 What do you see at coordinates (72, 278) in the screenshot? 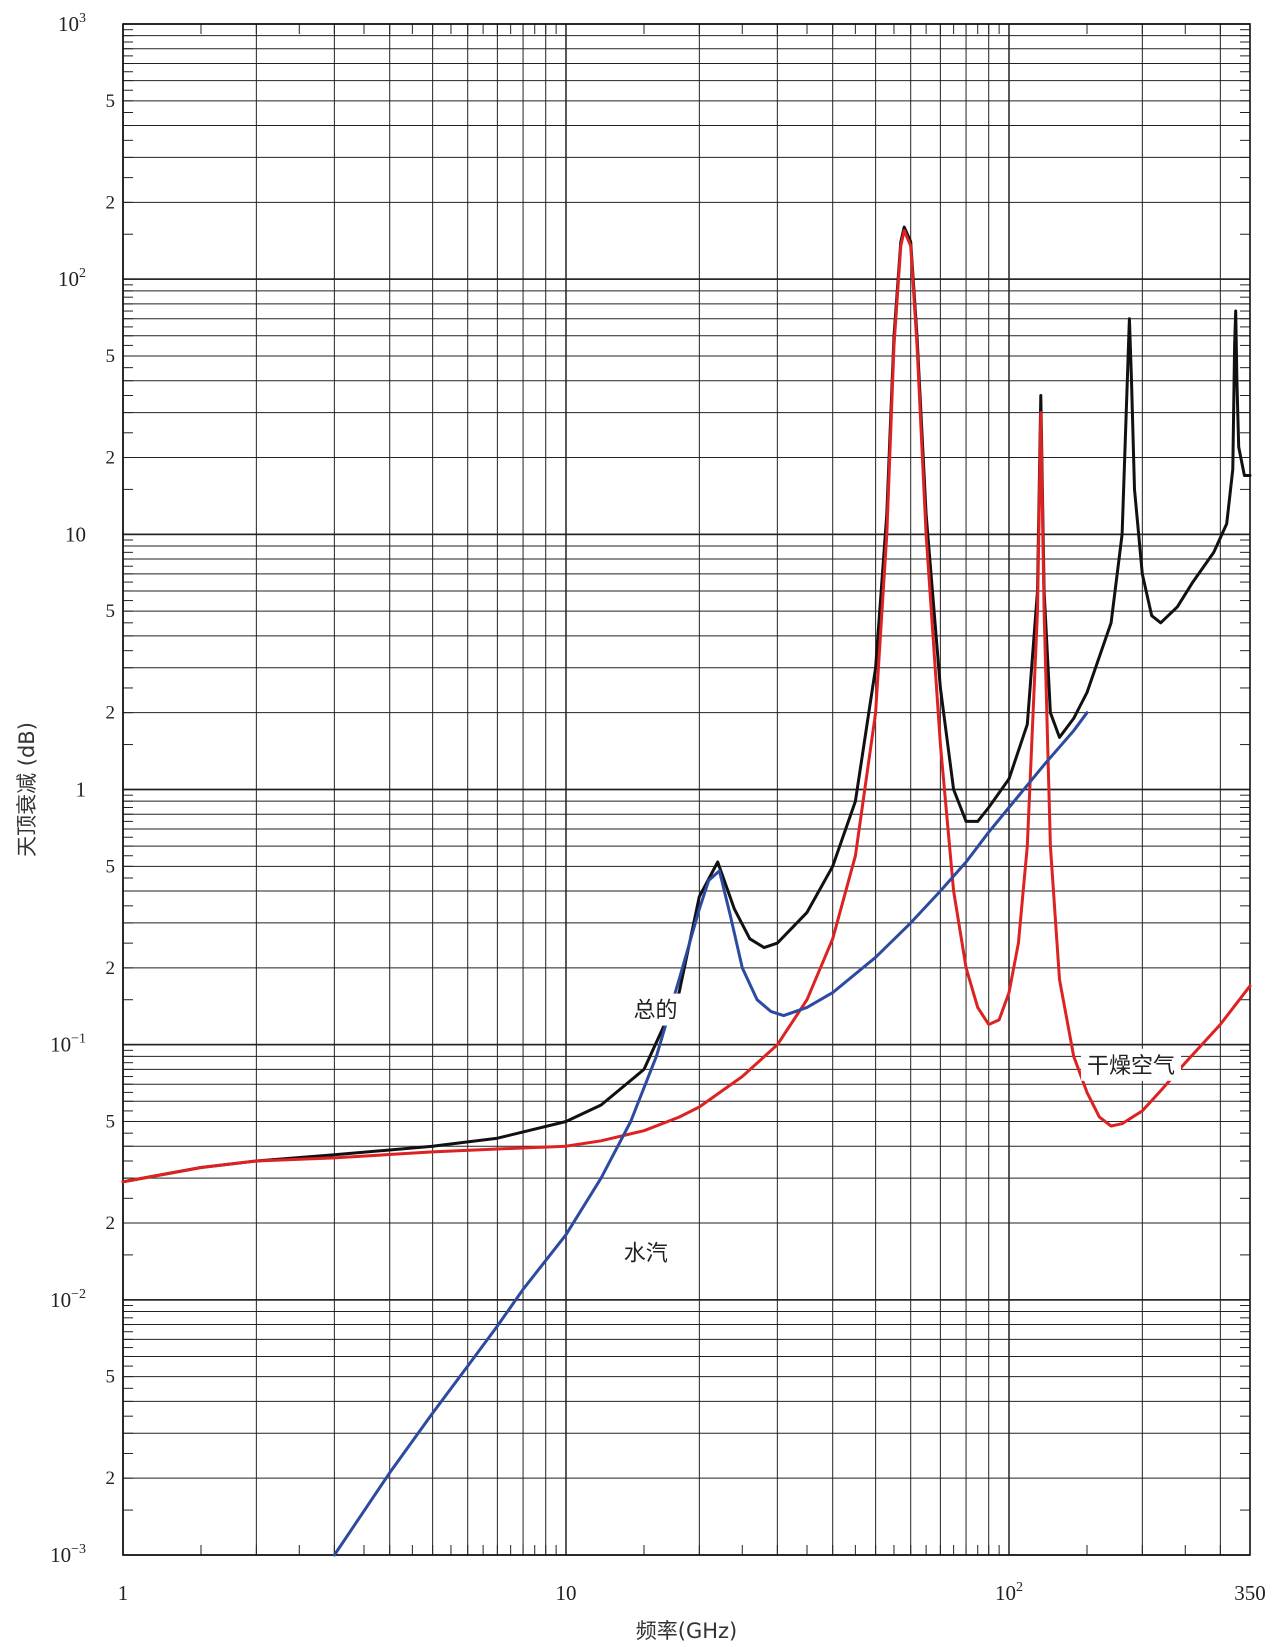
I see `y-tick-label: 10²` at bounding box center [72, 278].